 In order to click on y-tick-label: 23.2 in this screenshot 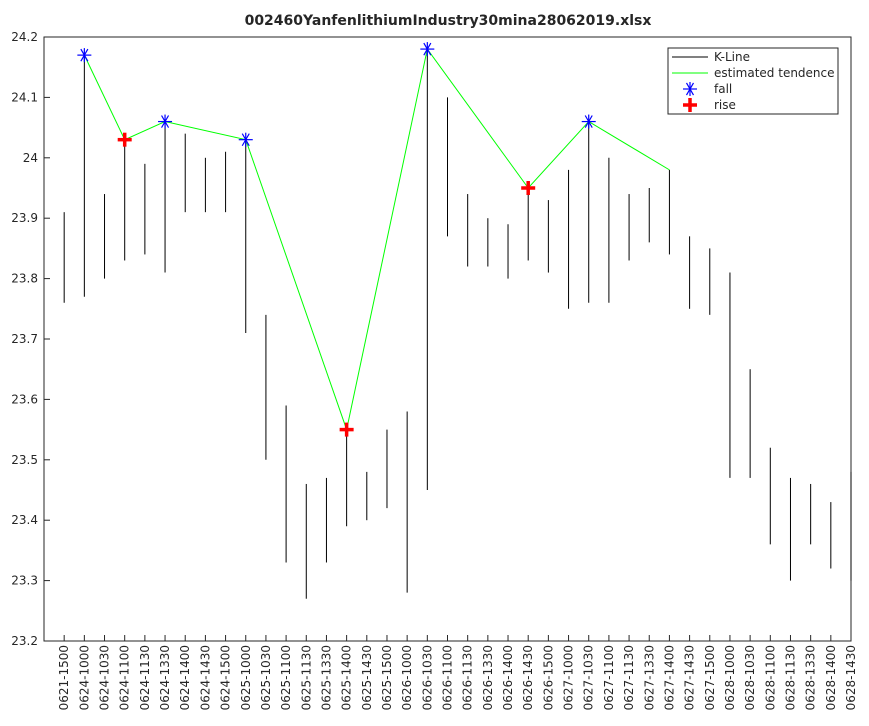, I will do `click(24, 641)`.